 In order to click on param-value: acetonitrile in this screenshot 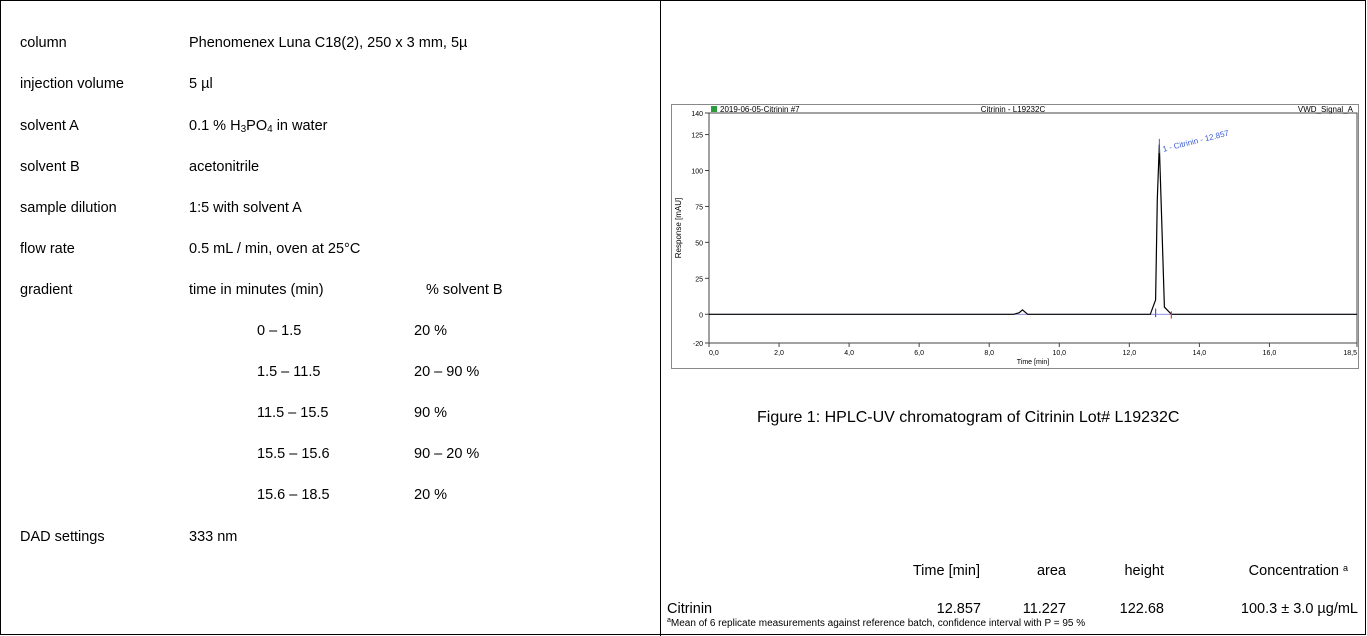, I will do `click(224, 167)`.